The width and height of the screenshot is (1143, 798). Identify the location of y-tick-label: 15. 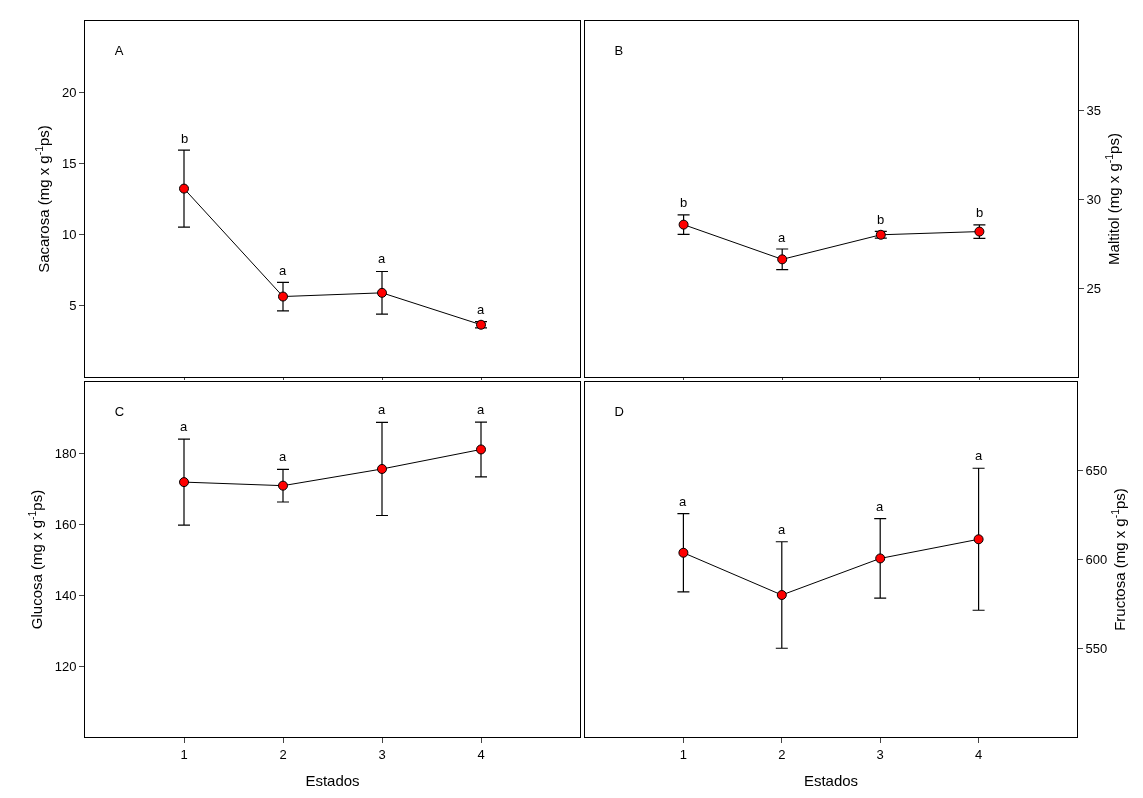
(69, 163).